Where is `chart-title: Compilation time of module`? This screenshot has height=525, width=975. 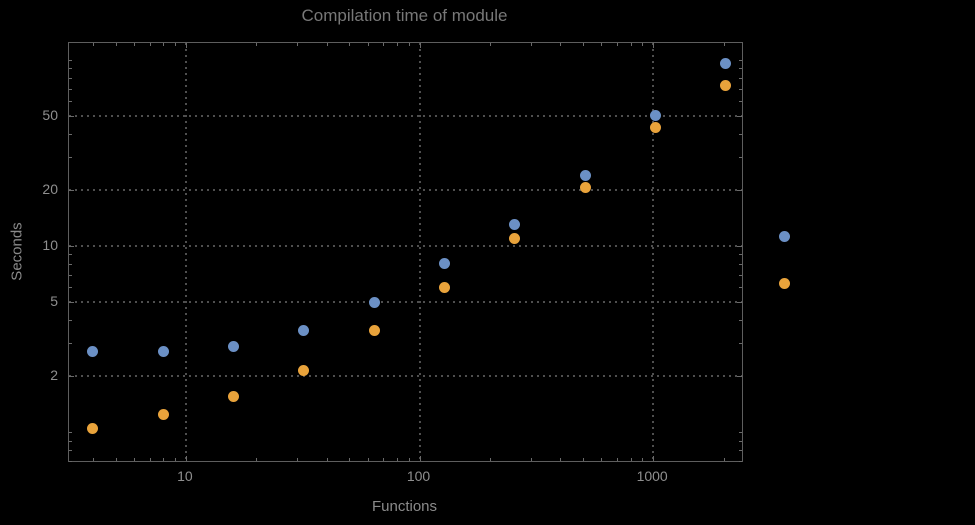
chart-title: Compilation time of module is located at coordinates (404, 15).